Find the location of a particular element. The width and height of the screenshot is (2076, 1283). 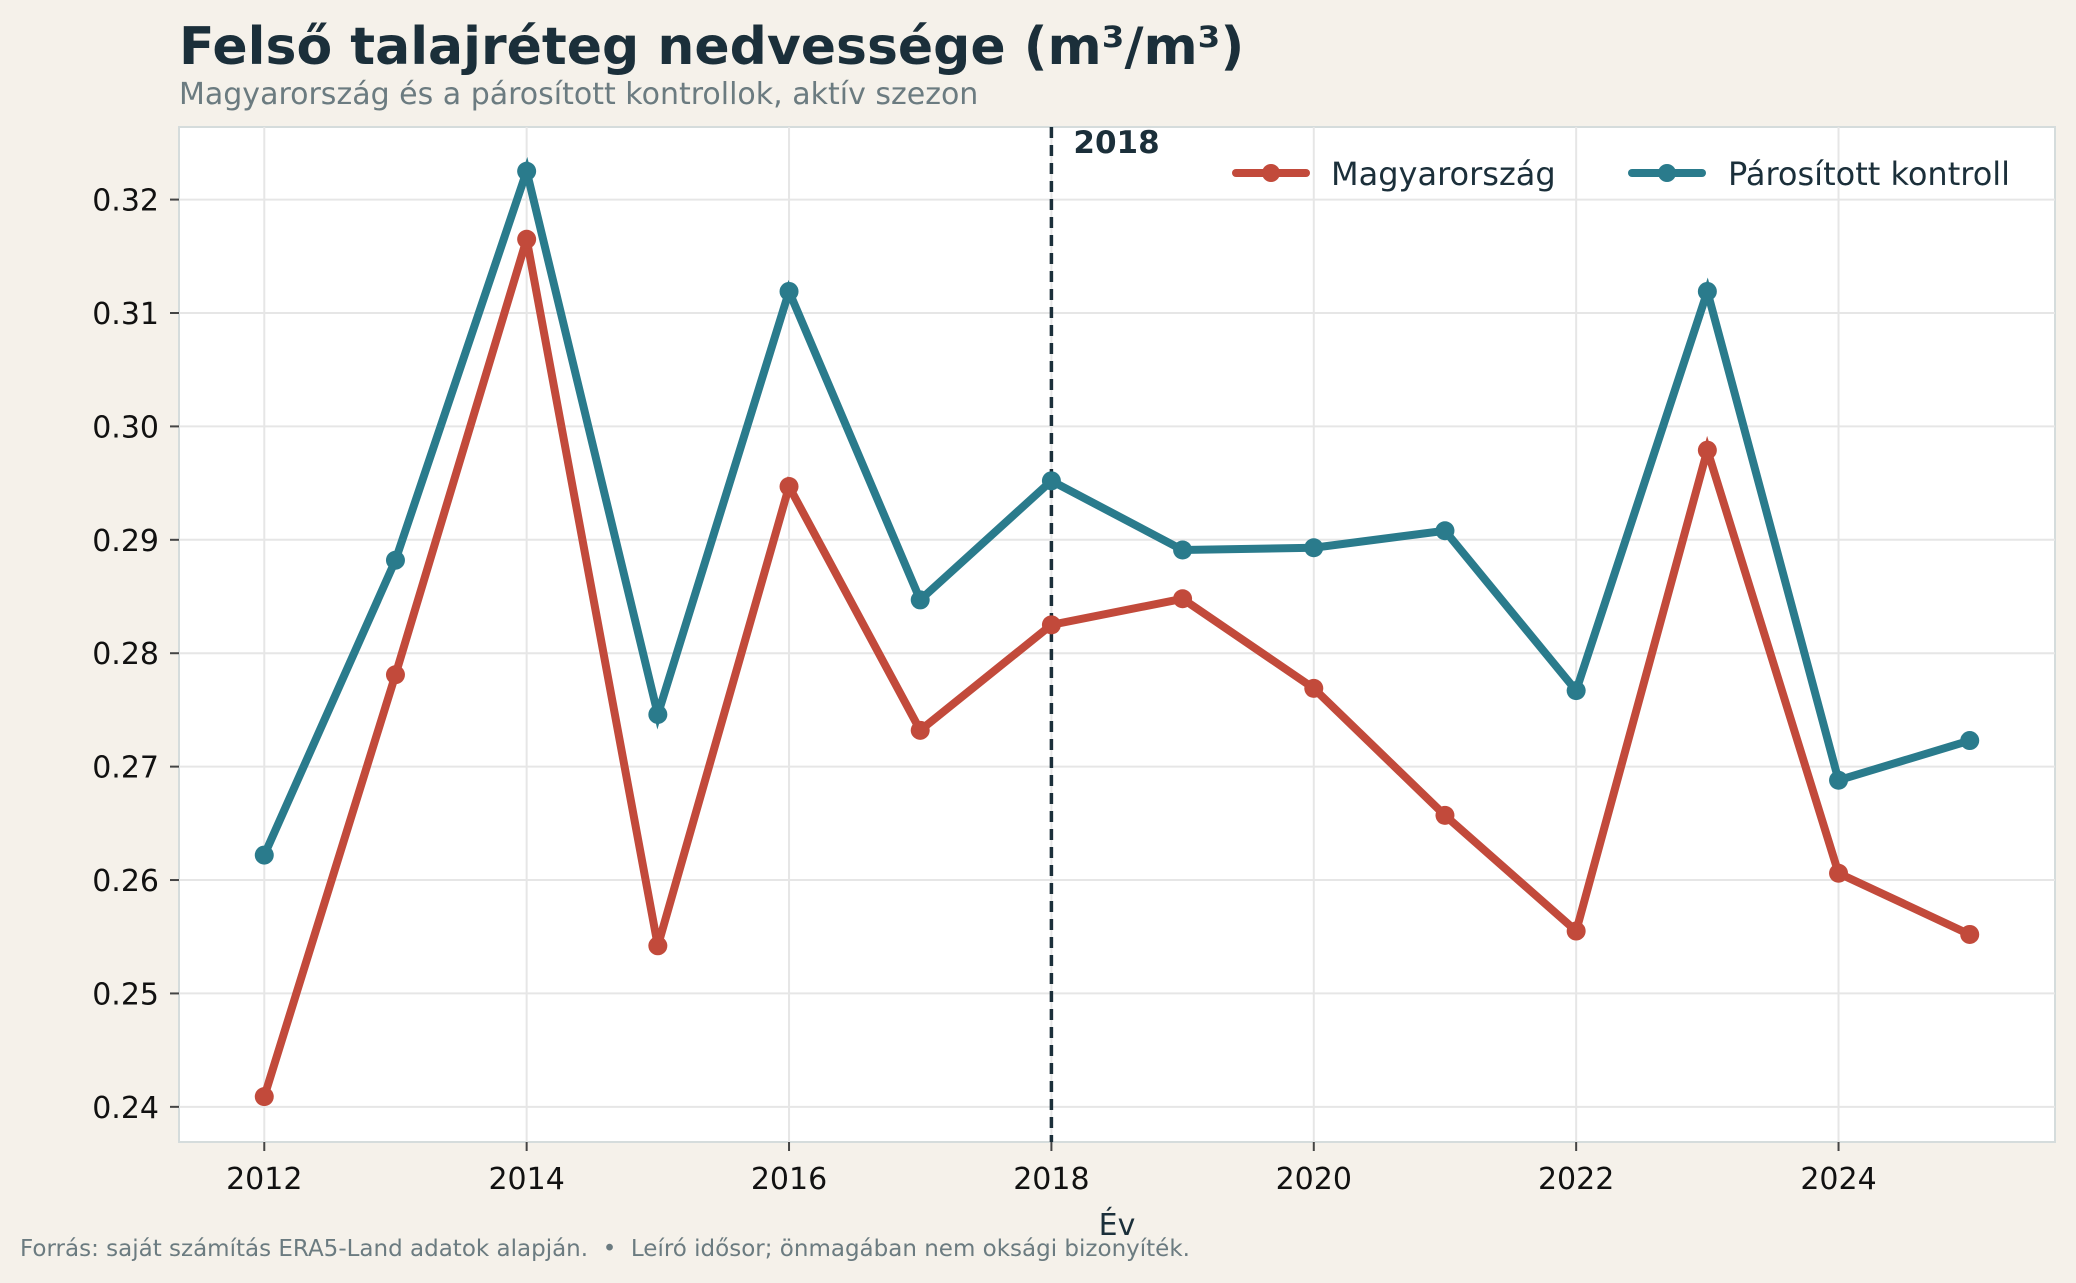

data-point-parositott-kontroll-2019 is located at coordinates (1183, 550).